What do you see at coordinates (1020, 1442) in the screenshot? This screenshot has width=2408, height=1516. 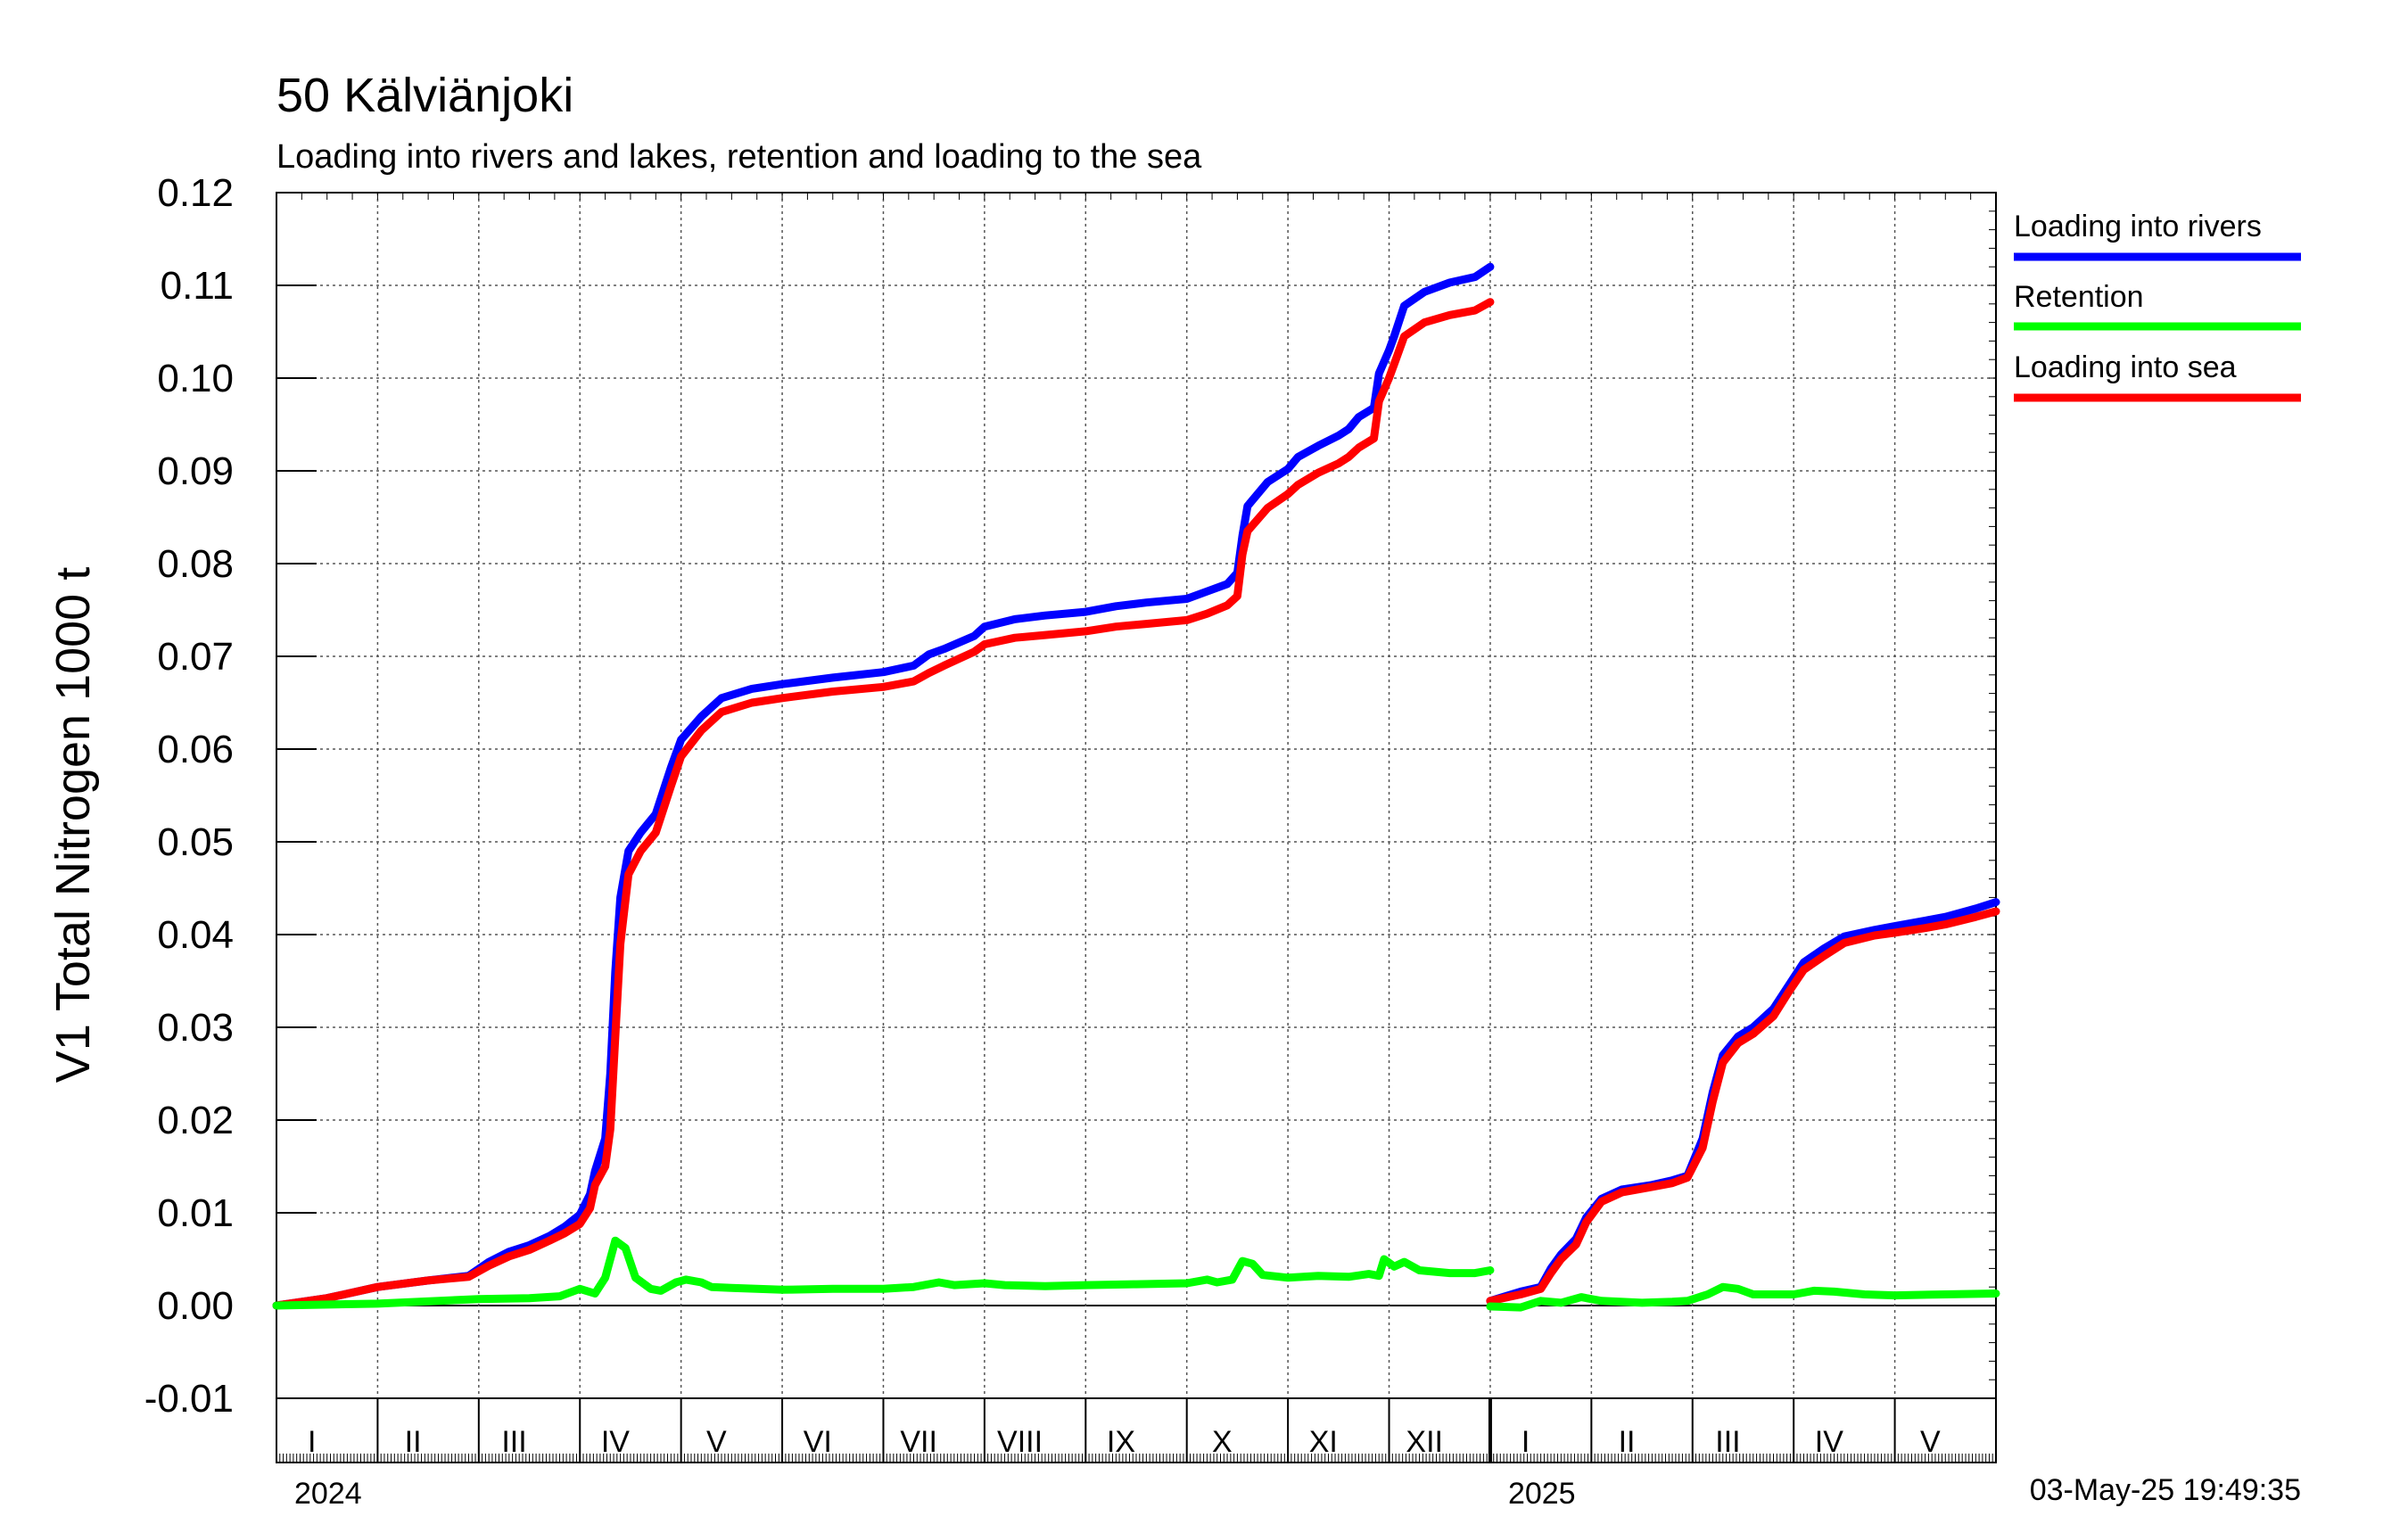 I see `month-label: VIII` at bounding box center [1020, 1442].